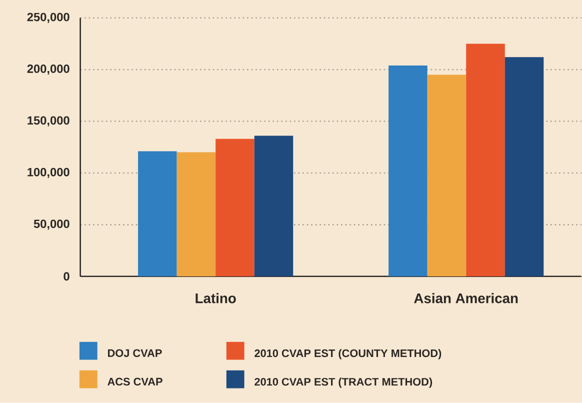 The height and width of the screenshot is (403, 582). What do you see at coordinates (216, 298) in the screenshot?
I see `x-tick-label: Latino` at bounding box center [216, 298].